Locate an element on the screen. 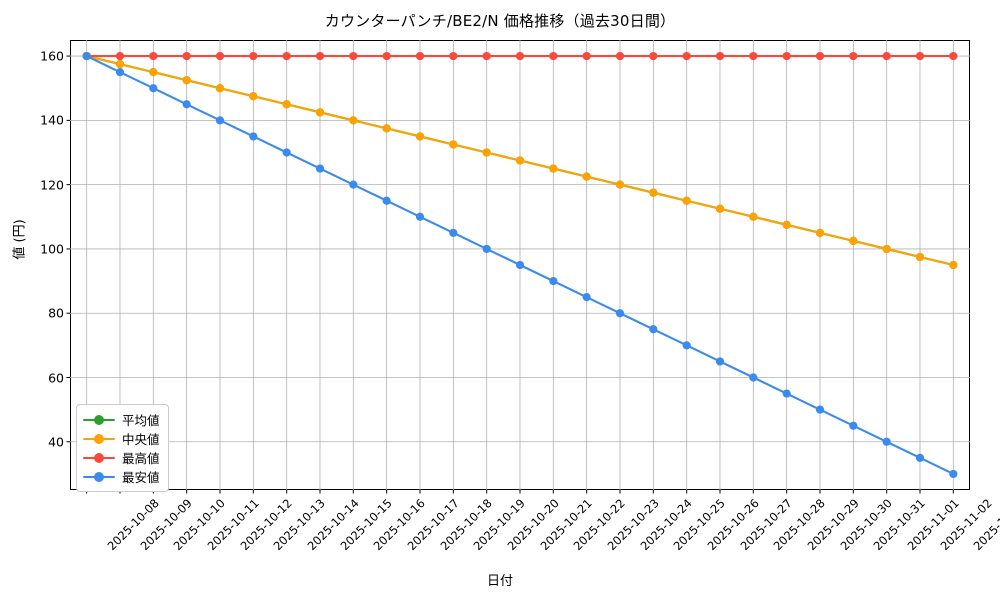 Image resolution: width=1000 pixels, height=600 pixels. y-tick-label: 100 is located at coordinates (52, 249).